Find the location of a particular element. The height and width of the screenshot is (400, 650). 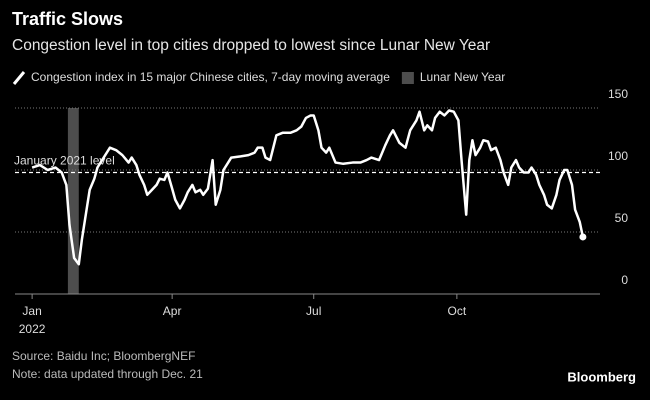

note: Note: data updated through Dec. 21 is located at coordinates (107, 374).